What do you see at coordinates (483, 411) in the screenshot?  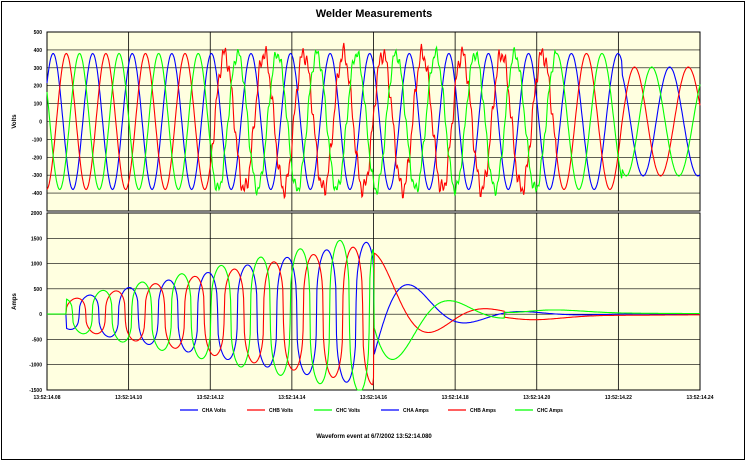 I see `legend-label: CHB Amps` at bounding box center [483, 411].